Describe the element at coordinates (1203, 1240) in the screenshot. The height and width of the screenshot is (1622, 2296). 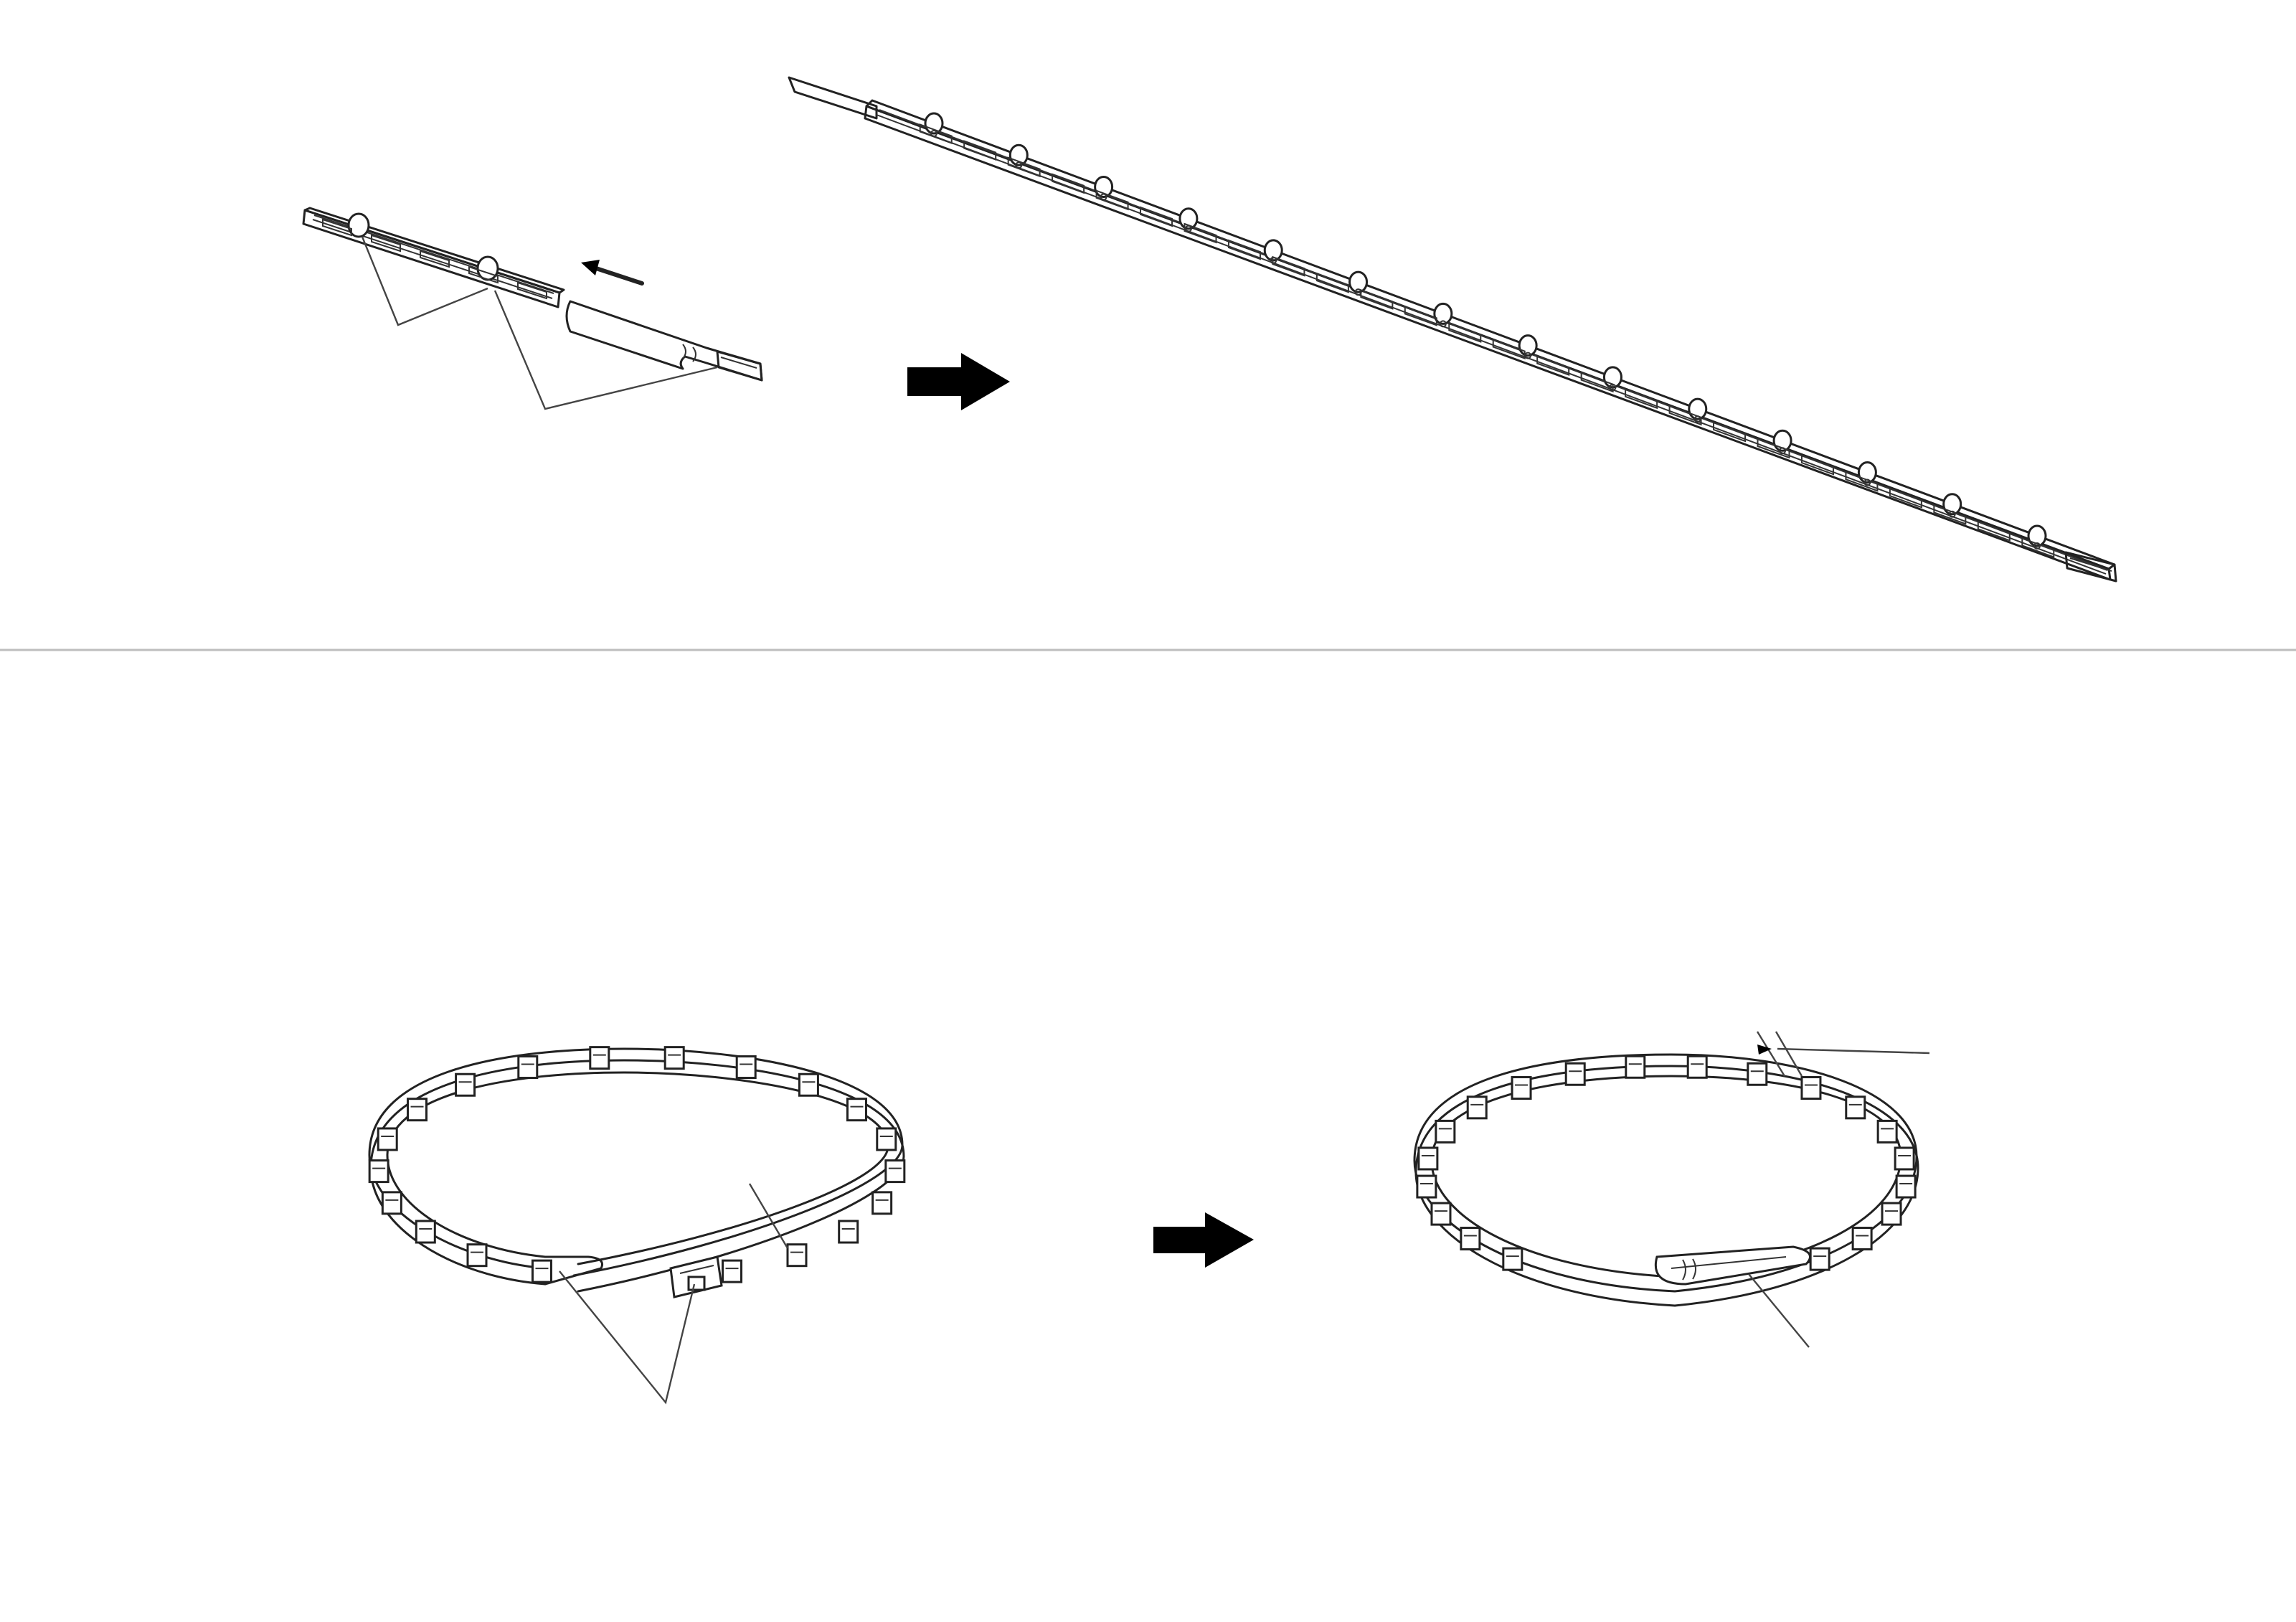
I see `process-arrow-bottom` at that location.